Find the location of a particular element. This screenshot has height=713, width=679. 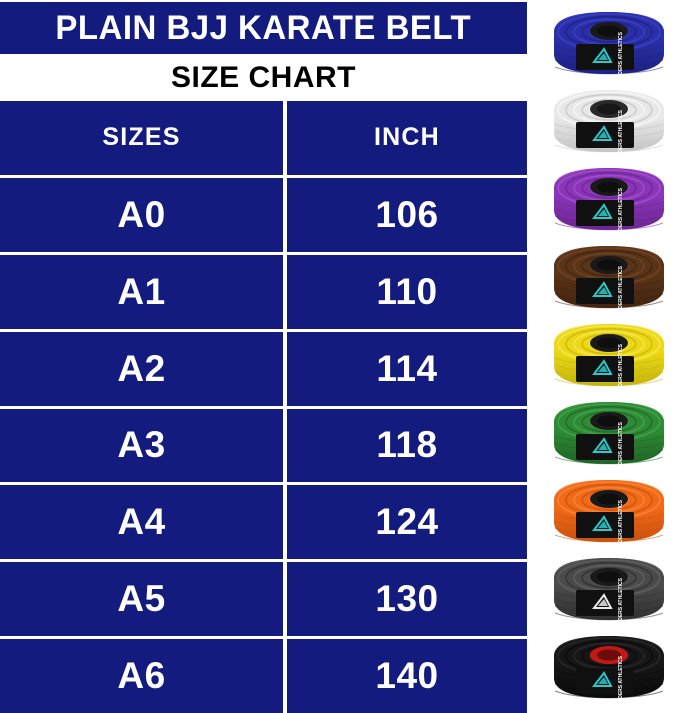

orange-belt: ANDERS ATHLETICS is located at coordinates (608, 511).